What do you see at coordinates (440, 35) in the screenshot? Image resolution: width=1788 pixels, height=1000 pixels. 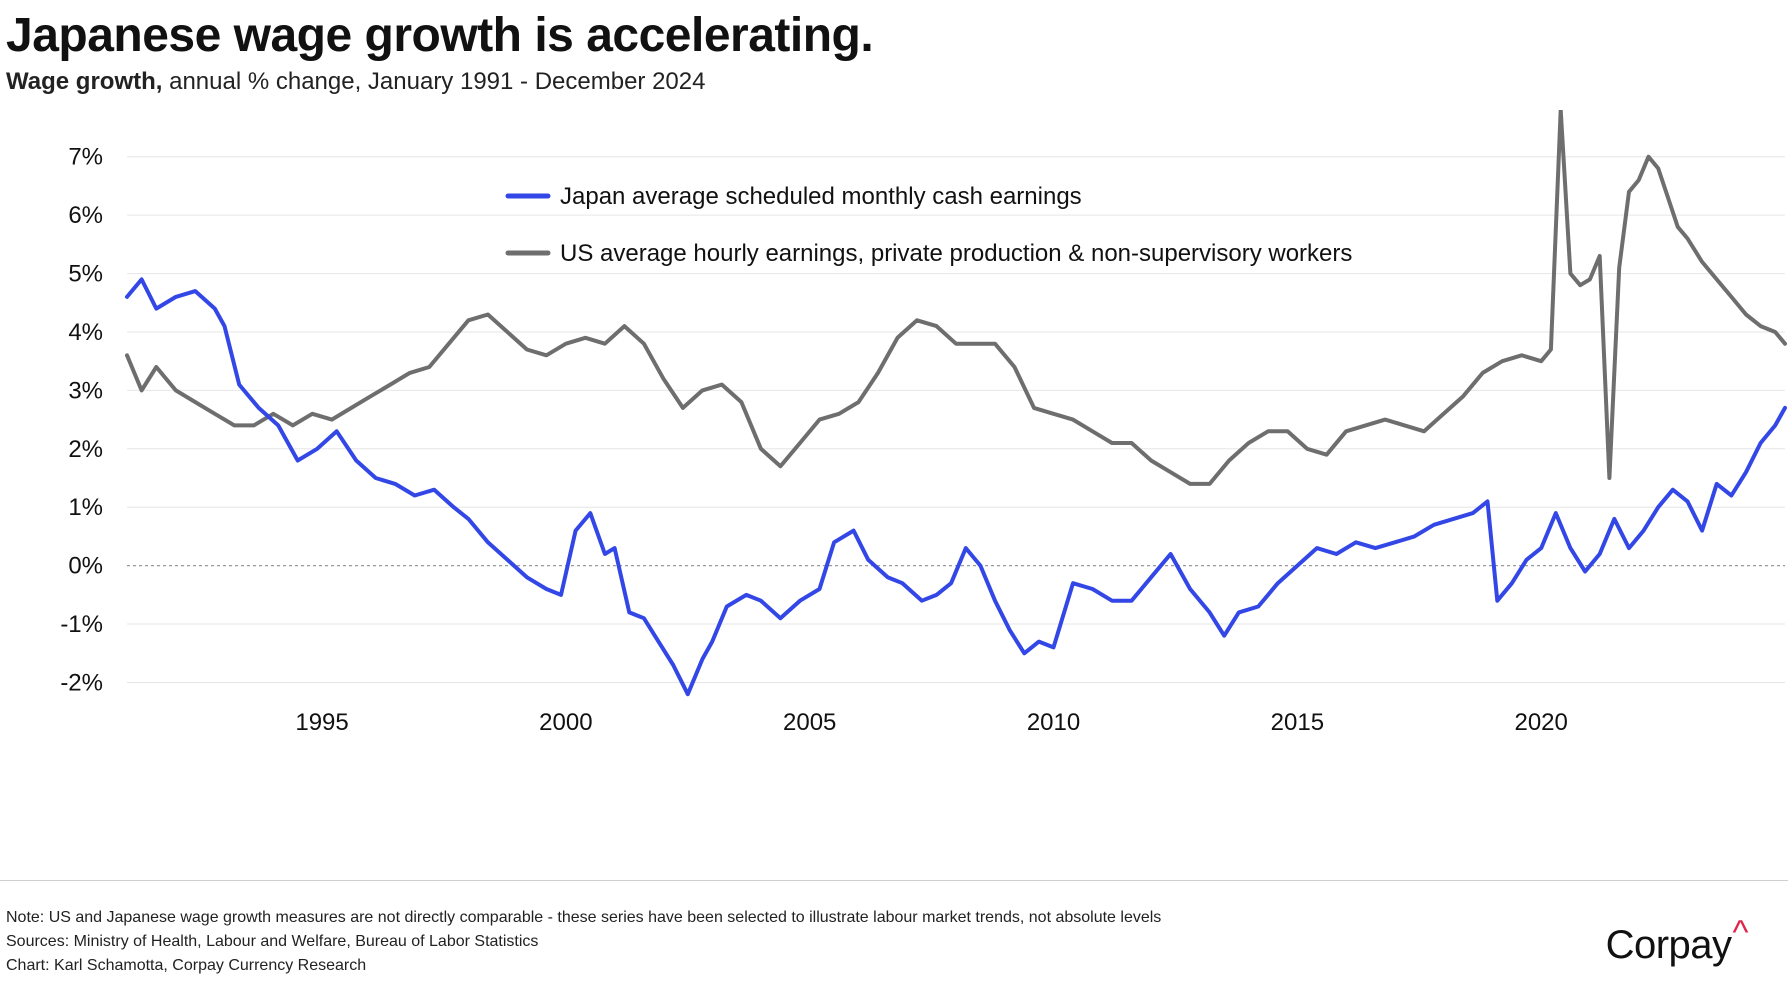 I see `chart-title: Japanese wage growth is accelerating.` at bounding box center [440, 35].